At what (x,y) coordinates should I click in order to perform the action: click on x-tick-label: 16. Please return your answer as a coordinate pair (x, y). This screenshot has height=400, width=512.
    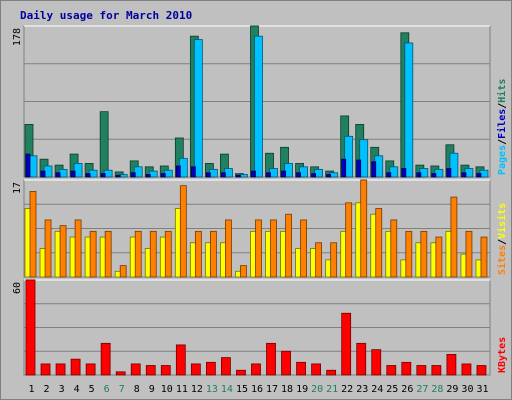
    Looking at the image, I should click on (257, 389).